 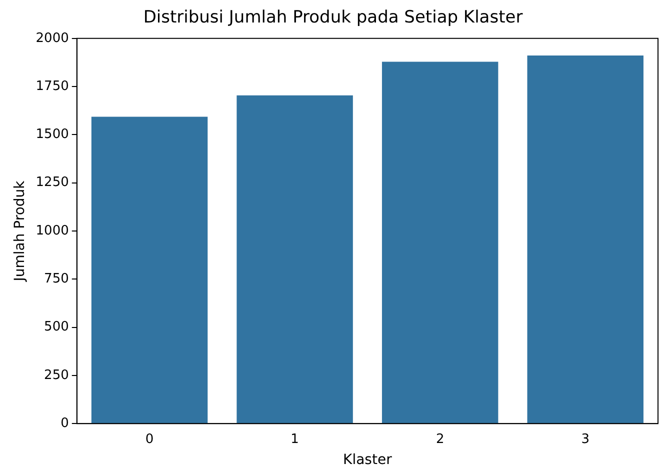 I want to click on x-axis-title: Klaster, so click(x=367, y=460).